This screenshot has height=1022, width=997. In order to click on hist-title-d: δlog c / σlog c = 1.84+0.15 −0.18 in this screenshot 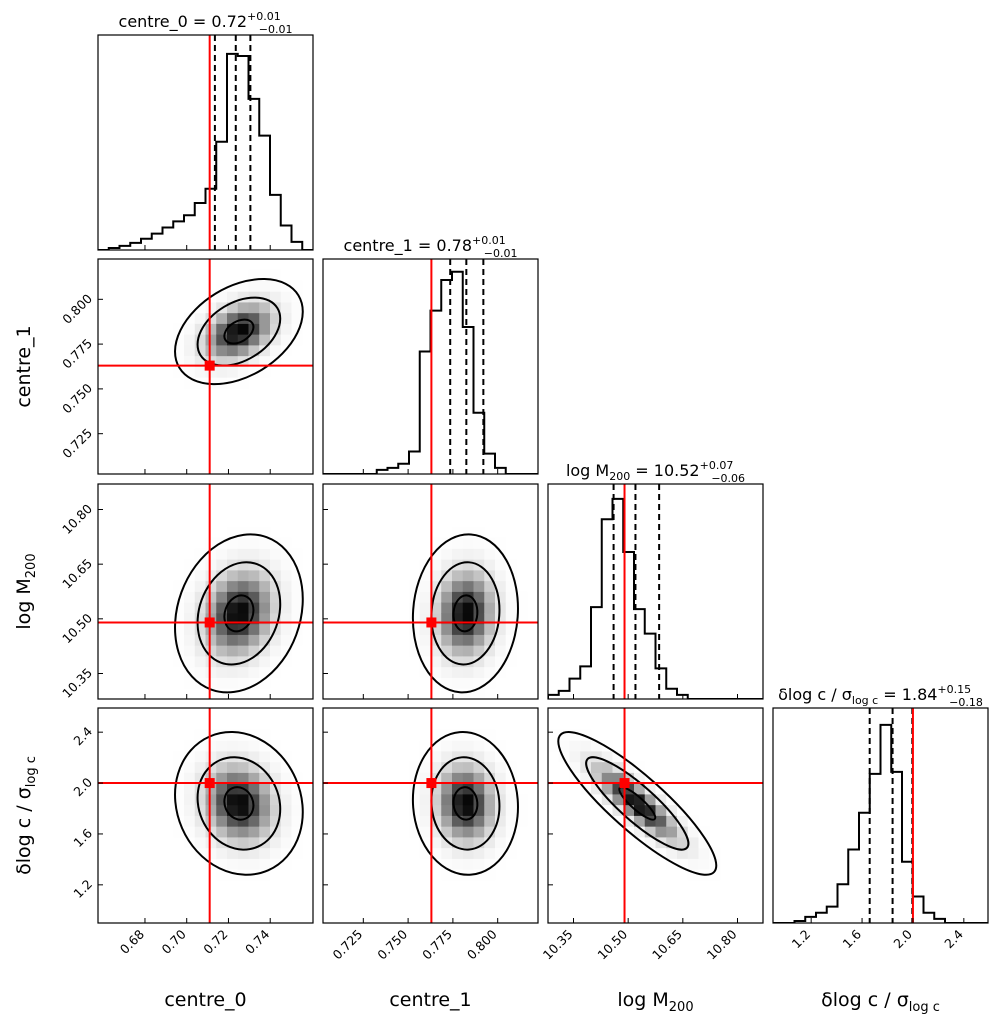, I will do `click(880, 696)`.